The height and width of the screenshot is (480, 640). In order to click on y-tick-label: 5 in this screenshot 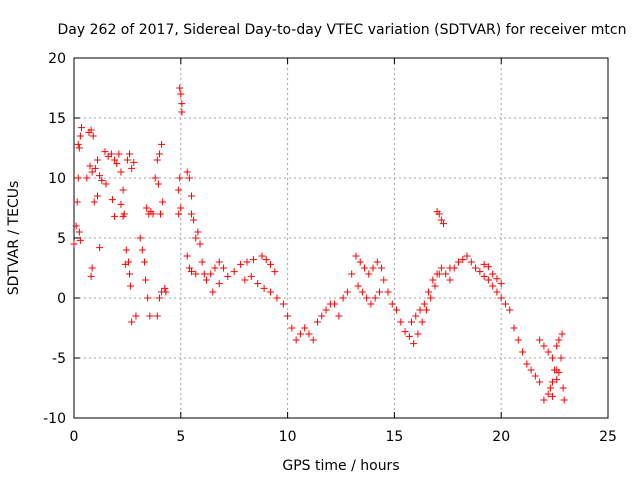, I will do `click(61, 239)`.